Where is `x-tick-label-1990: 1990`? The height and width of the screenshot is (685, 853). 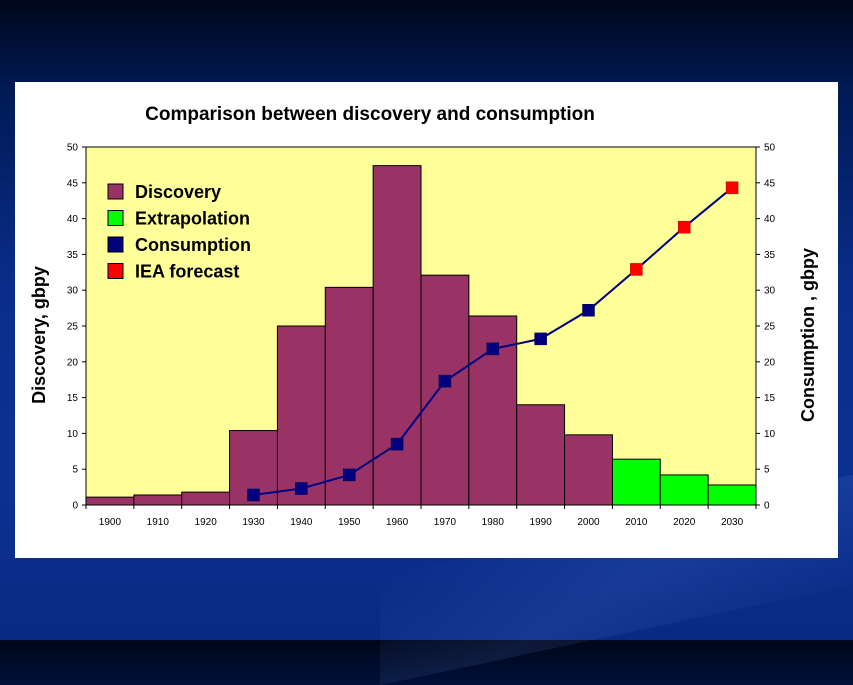 x-tick-label-1990: 1990 is located at coordinates (541, 522).